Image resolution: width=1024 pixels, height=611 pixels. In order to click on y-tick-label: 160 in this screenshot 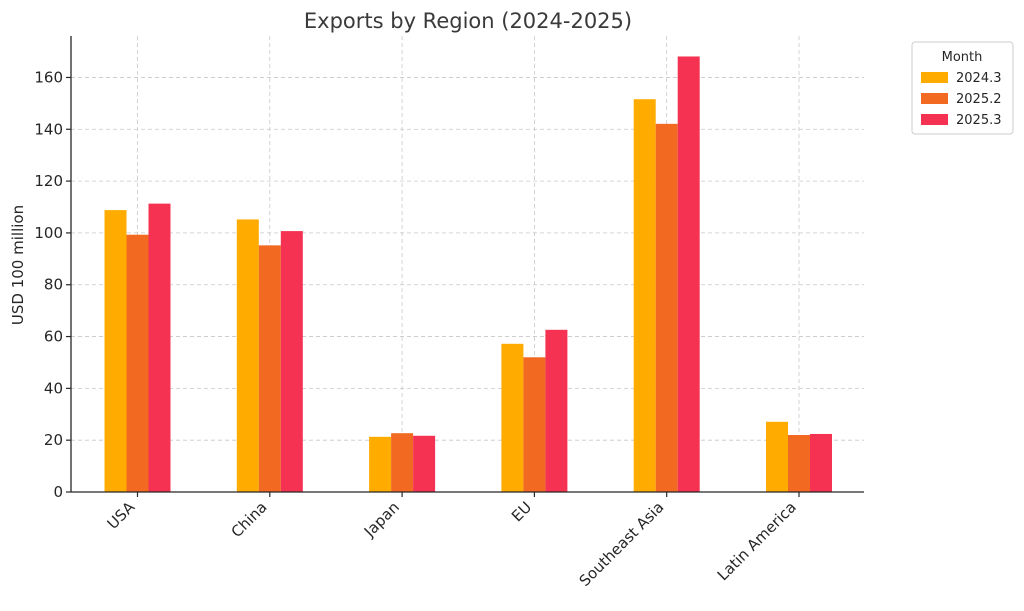, I will do `click(48, 77)`.